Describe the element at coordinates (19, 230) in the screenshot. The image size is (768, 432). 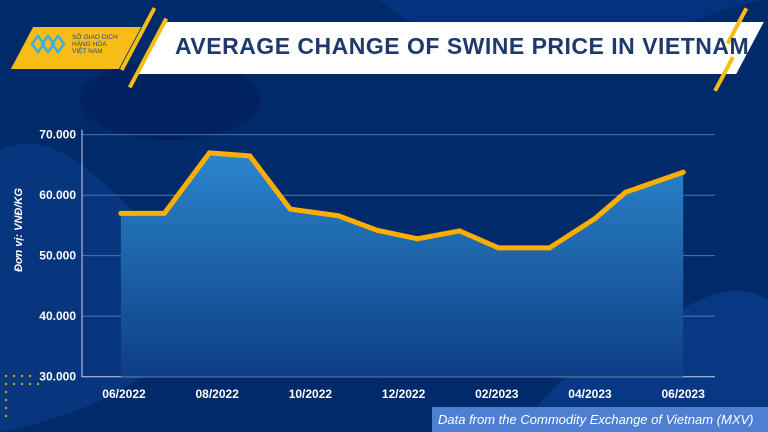
I see `y-axis-label: Đơn vị: VNĐ/KG` at that location.